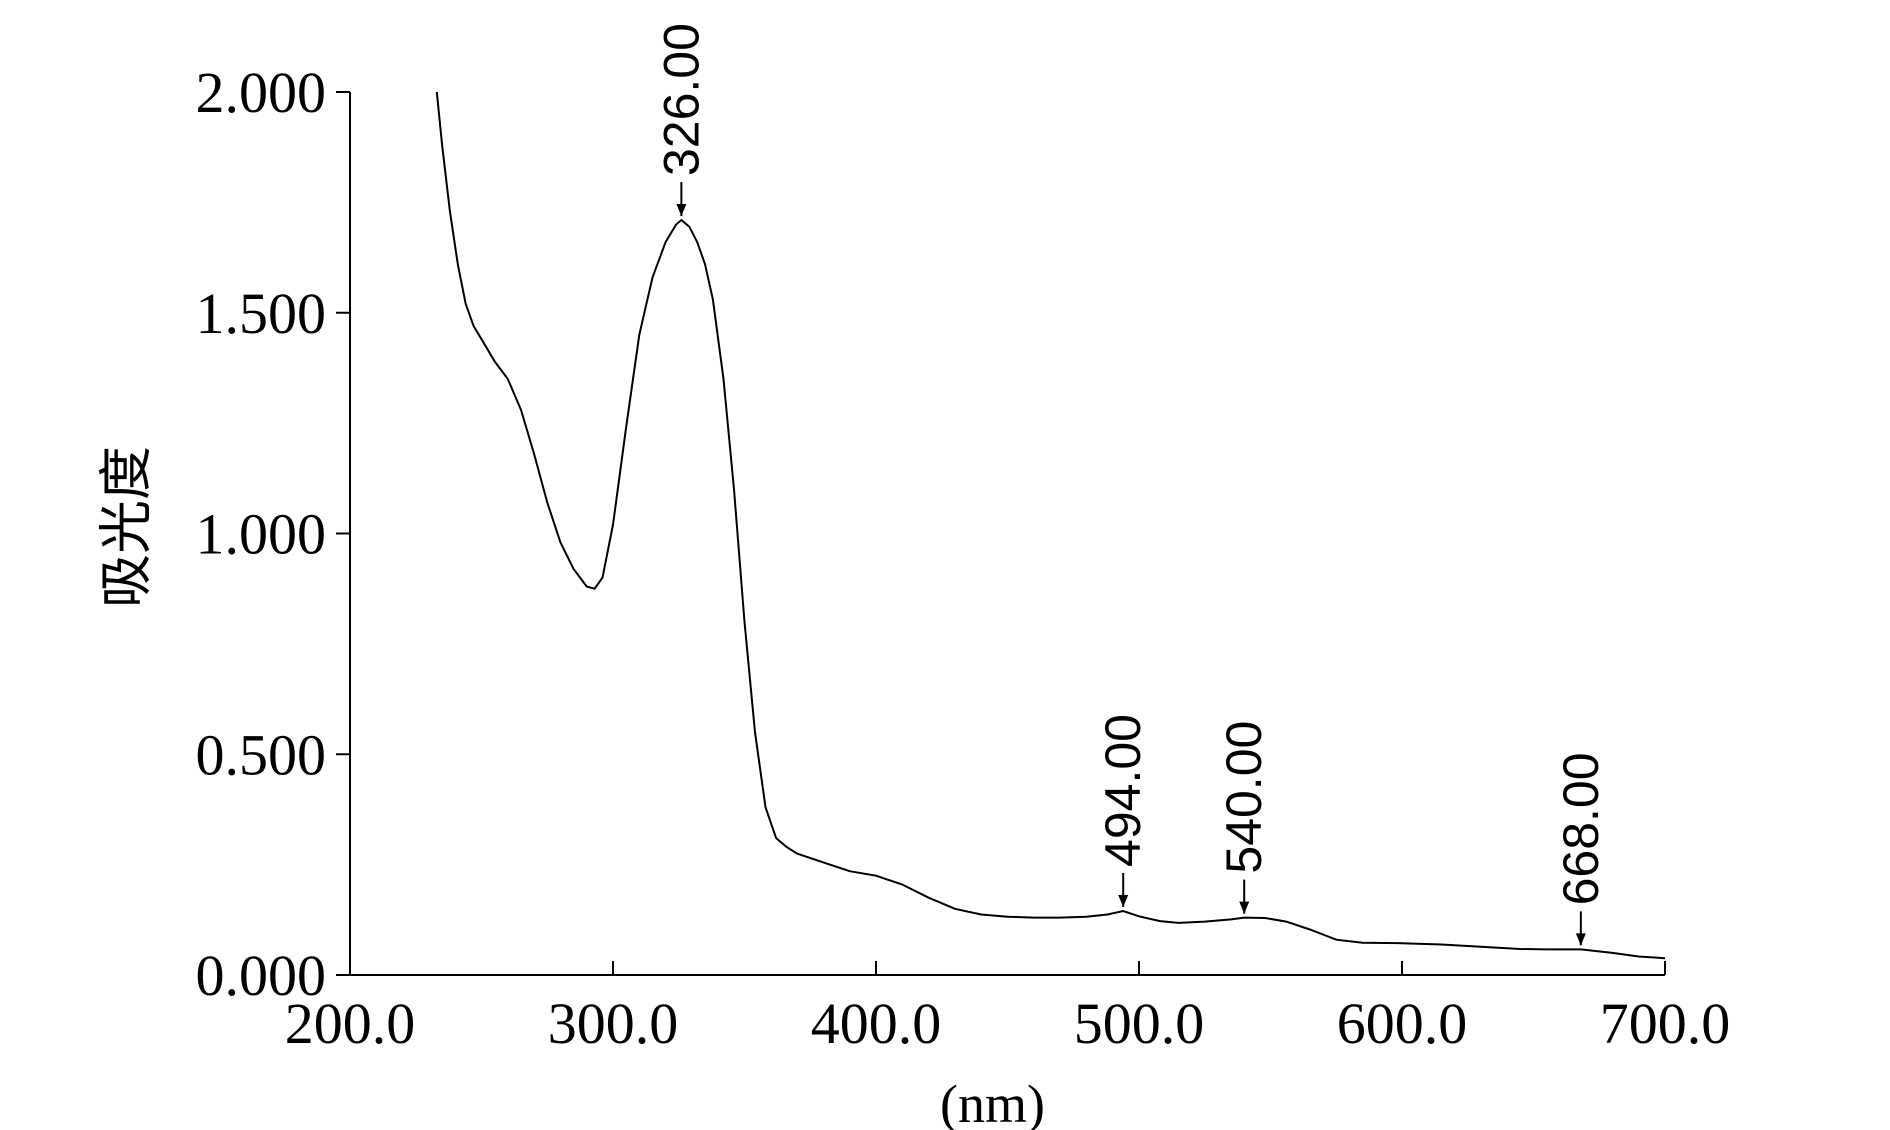  What do you see at coordinates (1402, 1023) in the screenshot?
I see `x-tick-label: 600.0` at bounding box center [1402, 1023].